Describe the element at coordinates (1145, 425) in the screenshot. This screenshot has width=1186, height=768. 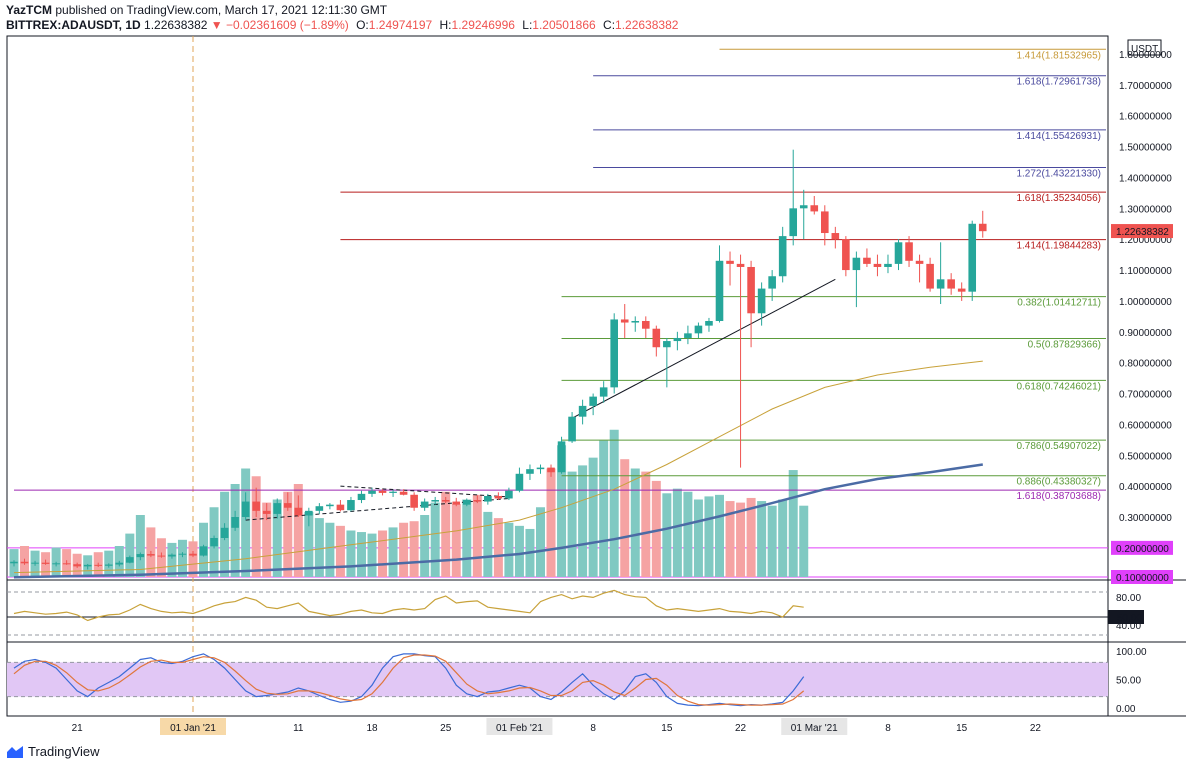
I see `y-tick-label: 0.60000000` at that location.